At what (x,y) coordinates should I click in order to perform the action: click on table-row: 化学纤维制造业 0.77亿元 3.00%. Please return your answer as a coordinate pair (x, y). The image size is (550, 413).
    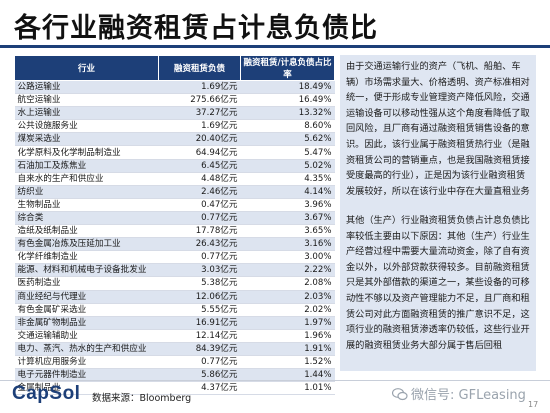
    Looking at the image, I should click on (174, 257).